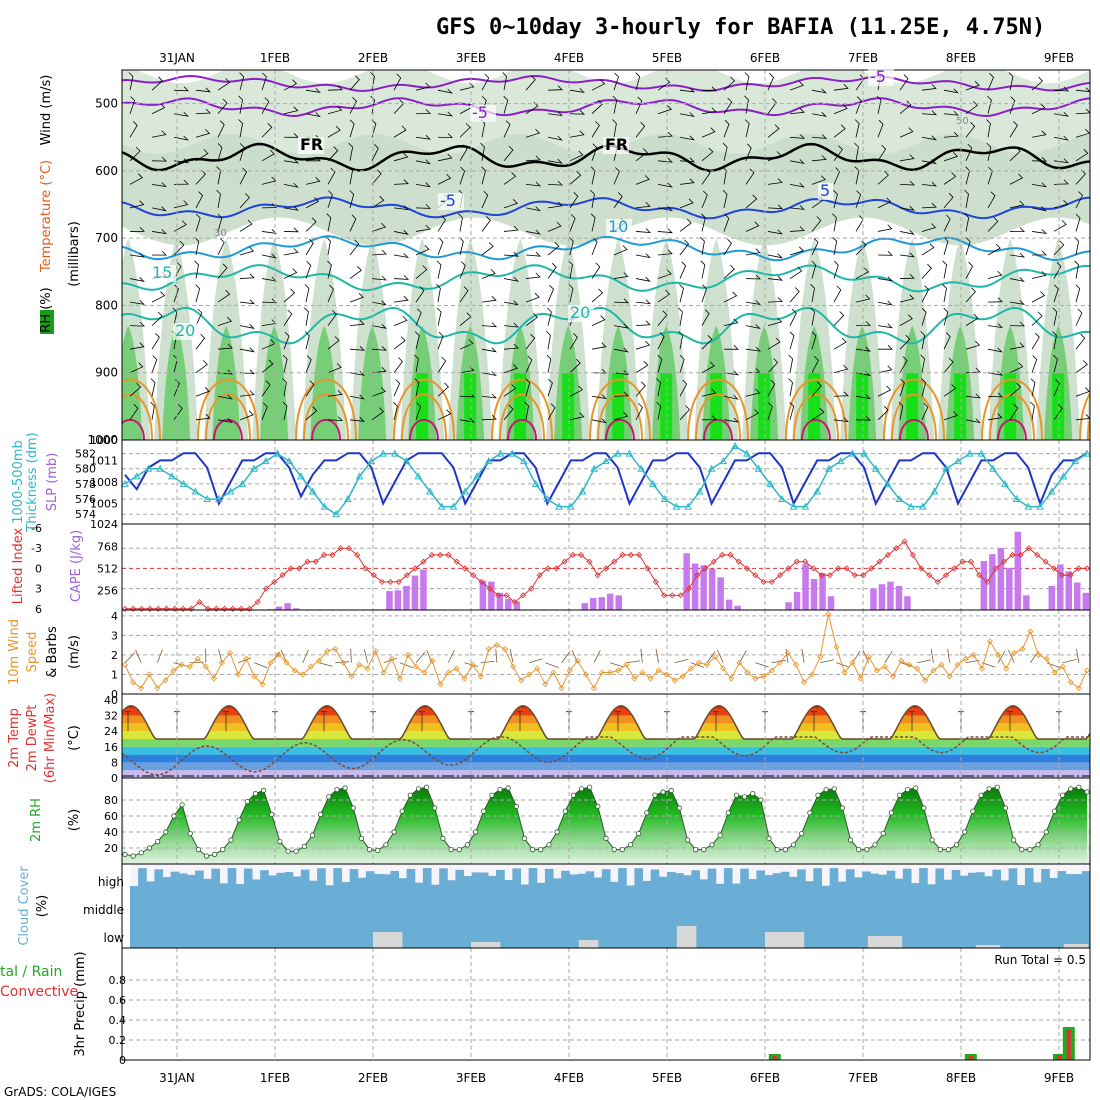 The width and height of the screenshot is (1100, 1100). Describe the element at coordinates (36, 548) in the screenshot. I see `lifted-tick-label: -3` at that location.